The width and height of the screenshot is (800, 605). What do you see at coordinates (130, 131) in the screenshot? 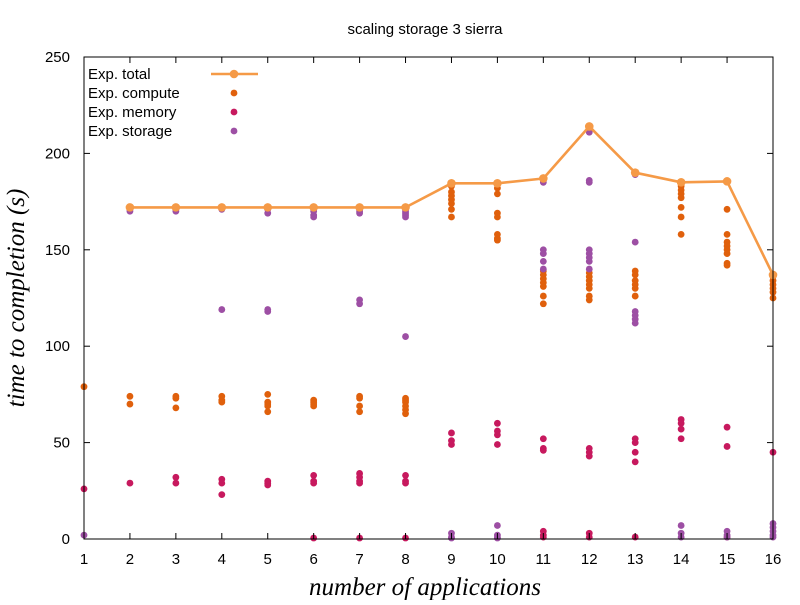
I see `legend-label-storage: Exp. storage` at bounding box center [130, 131].